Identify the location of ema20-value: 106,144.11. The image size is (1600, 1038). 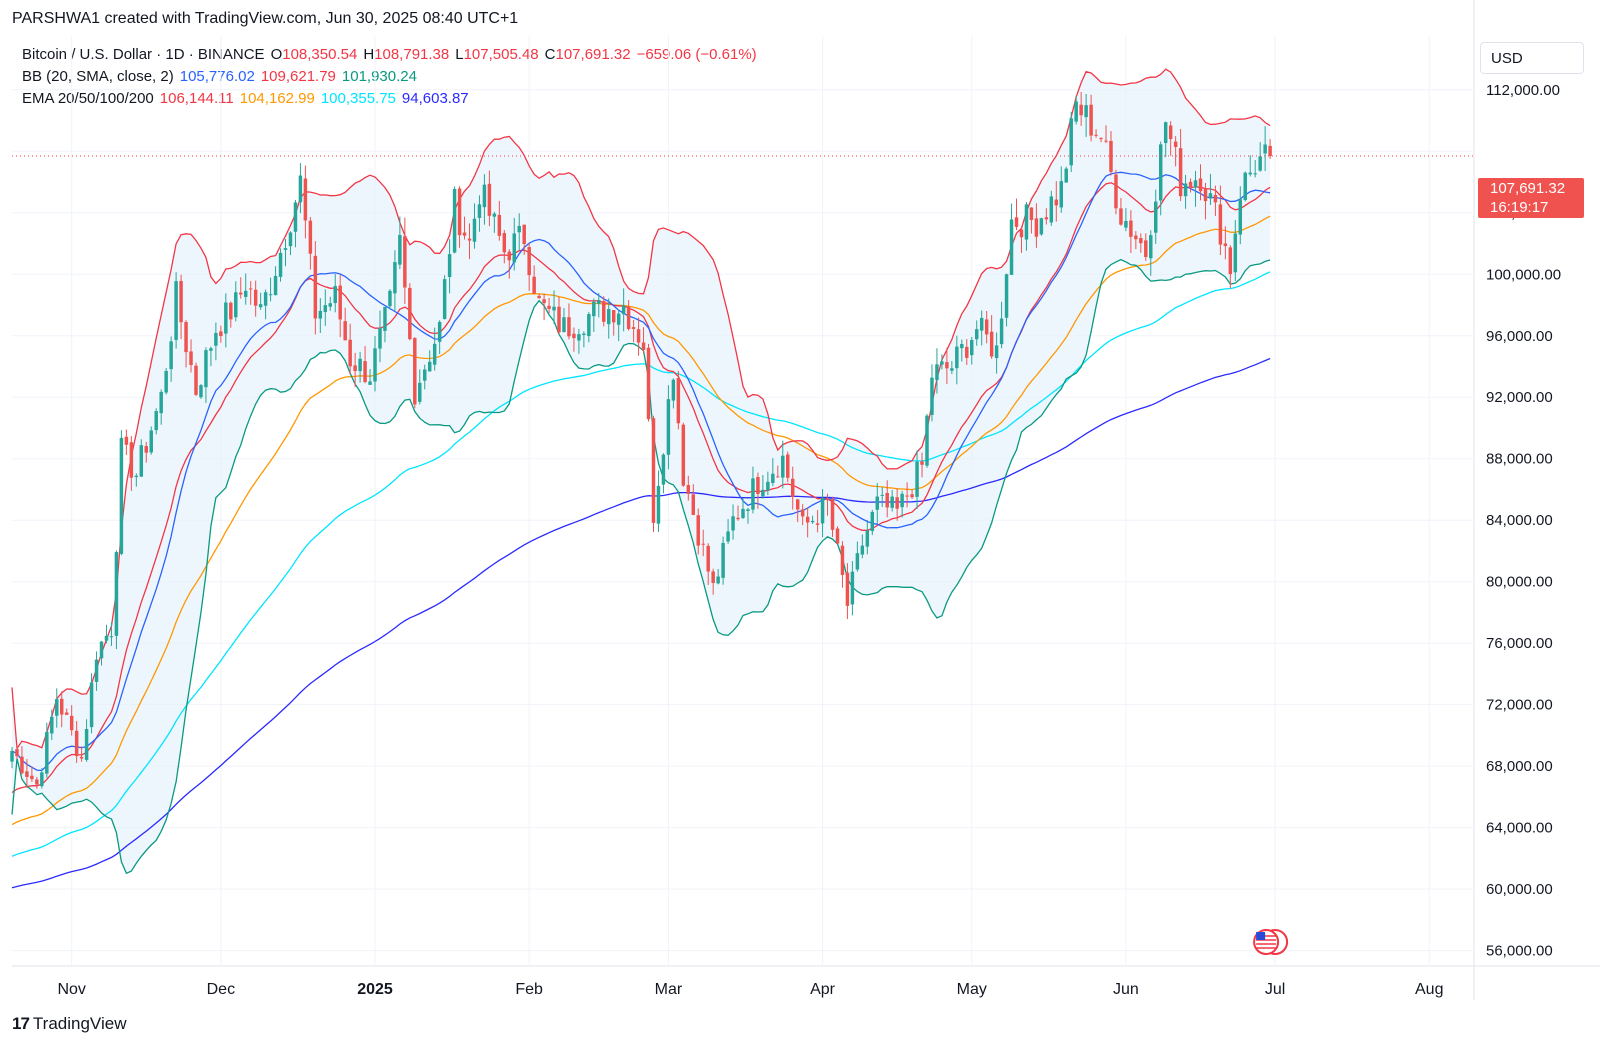
(196, 98).